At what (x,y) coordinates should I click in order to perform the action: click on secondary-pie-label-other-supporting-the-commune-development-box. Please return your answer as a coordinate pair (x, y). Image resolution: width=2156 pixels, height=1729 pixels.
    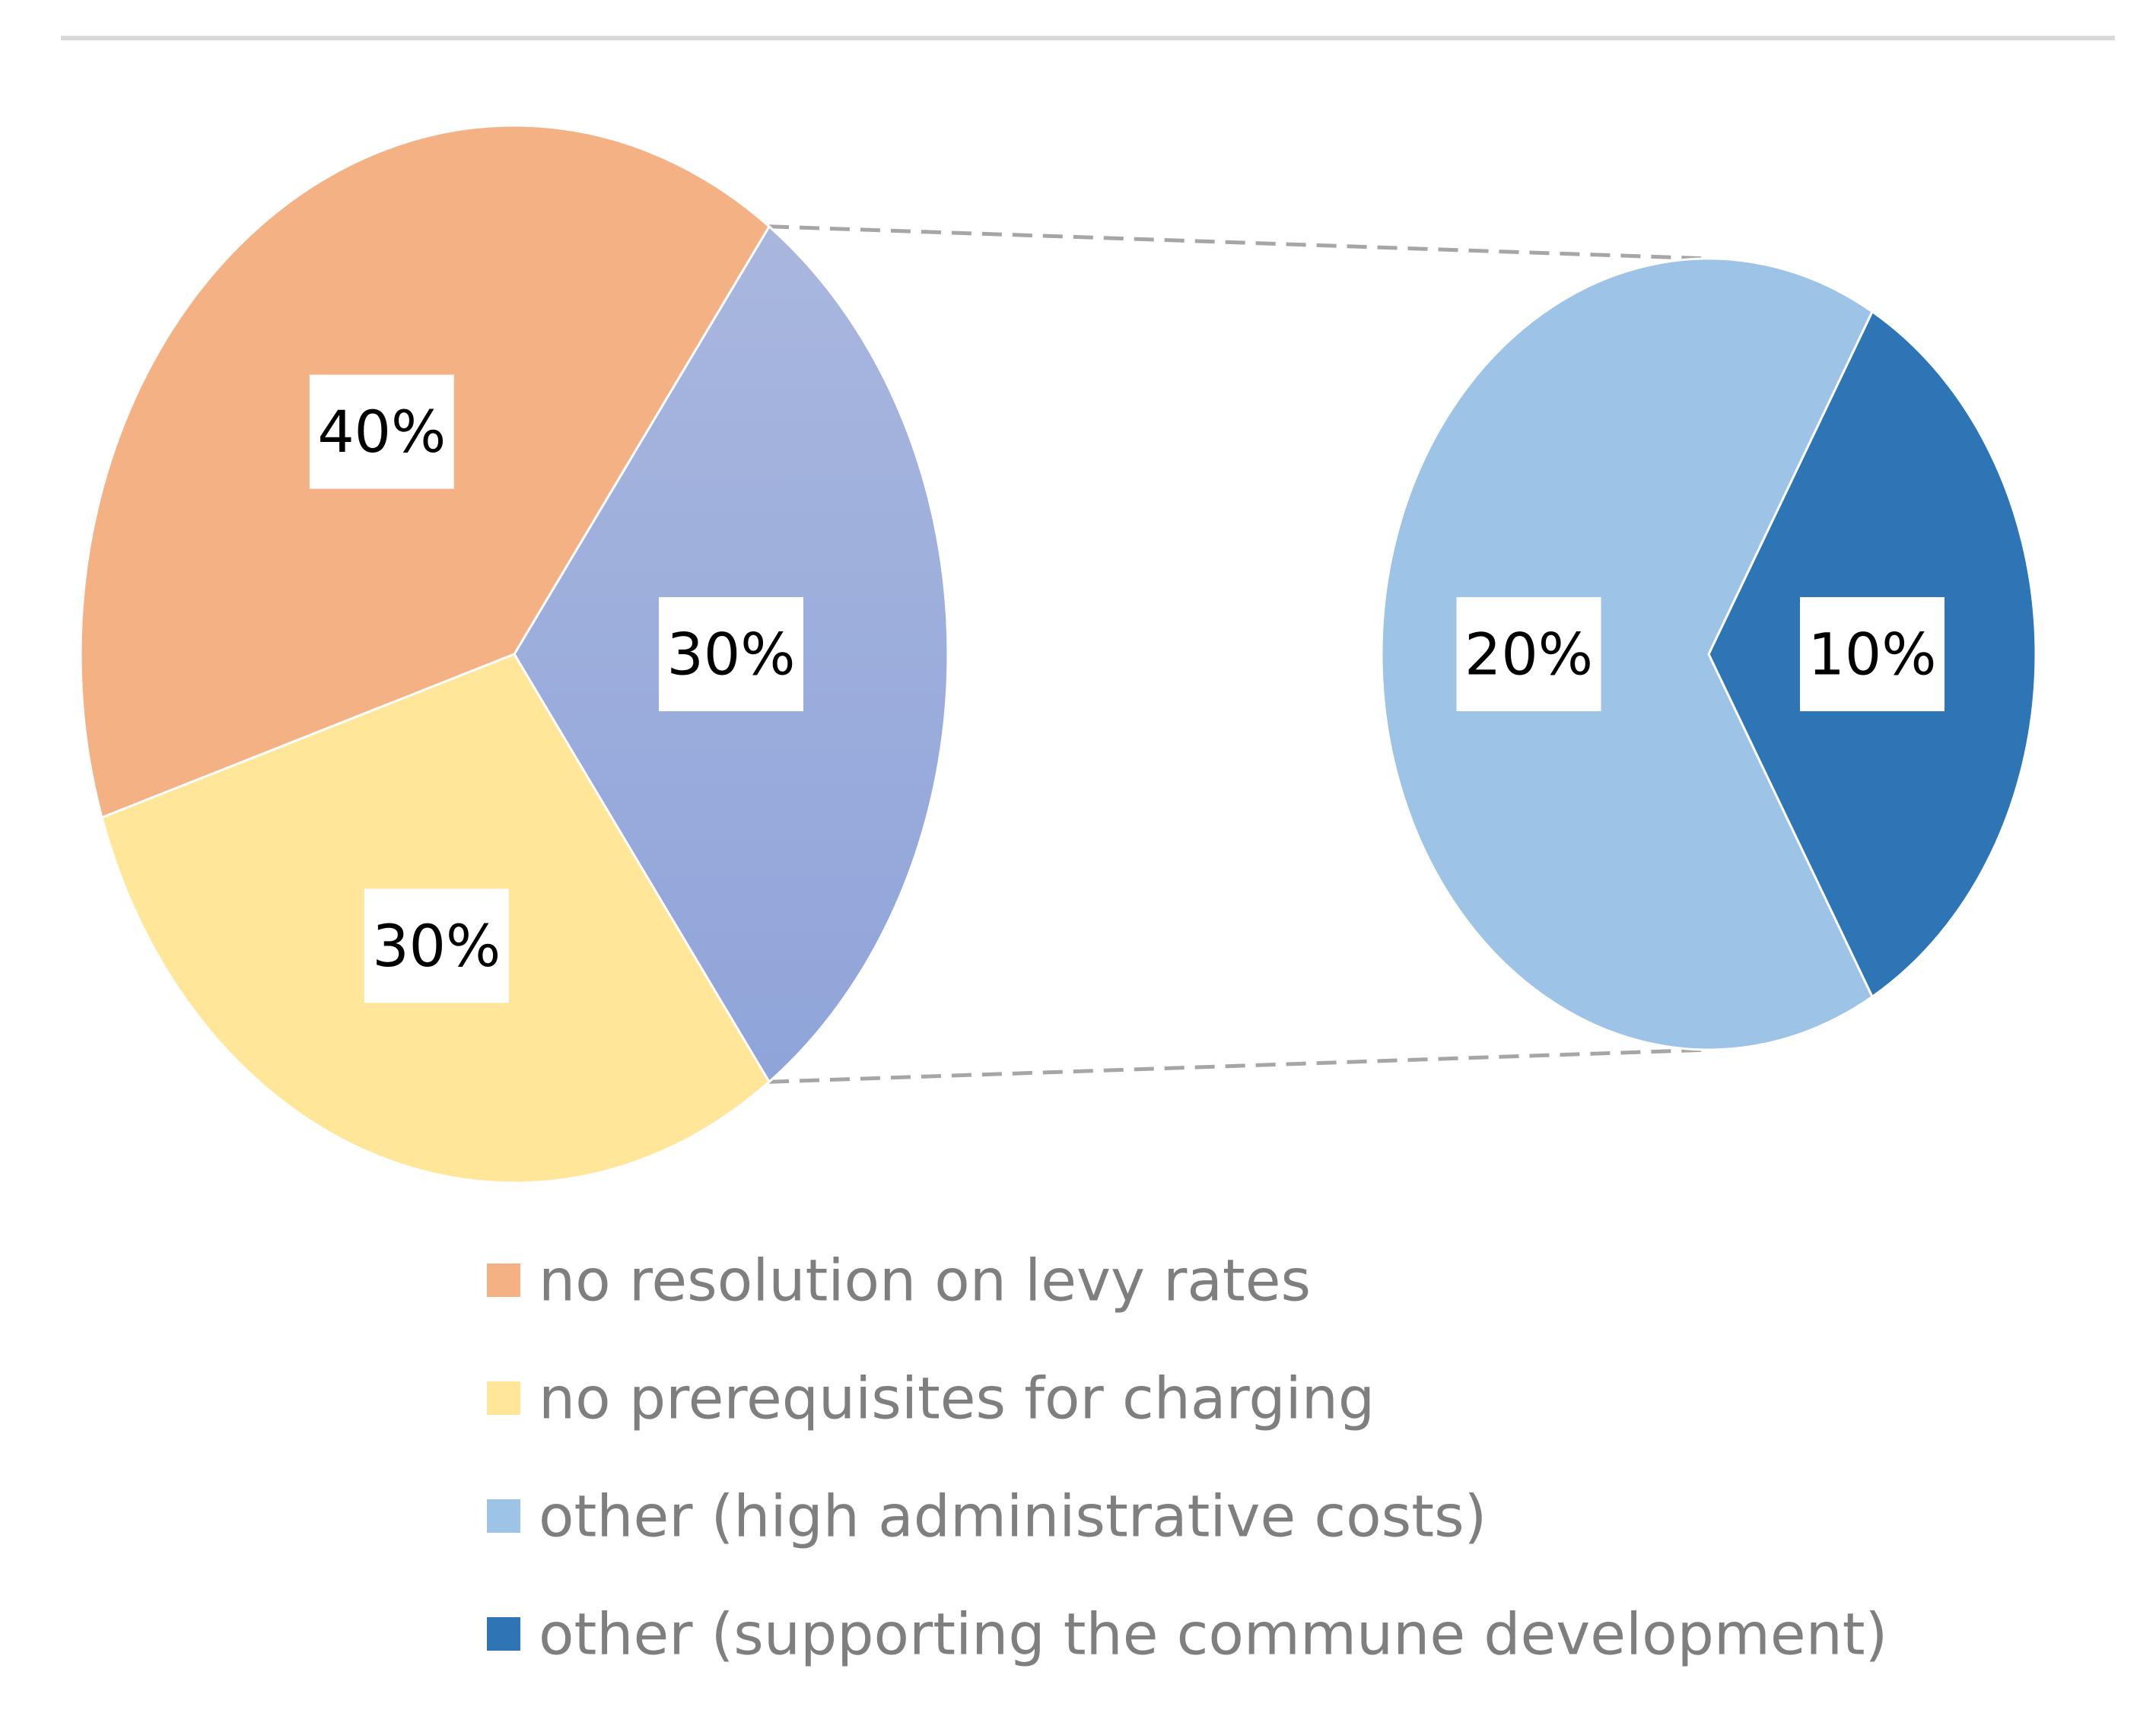
    Looking at the image, I should click on (1873, 654).